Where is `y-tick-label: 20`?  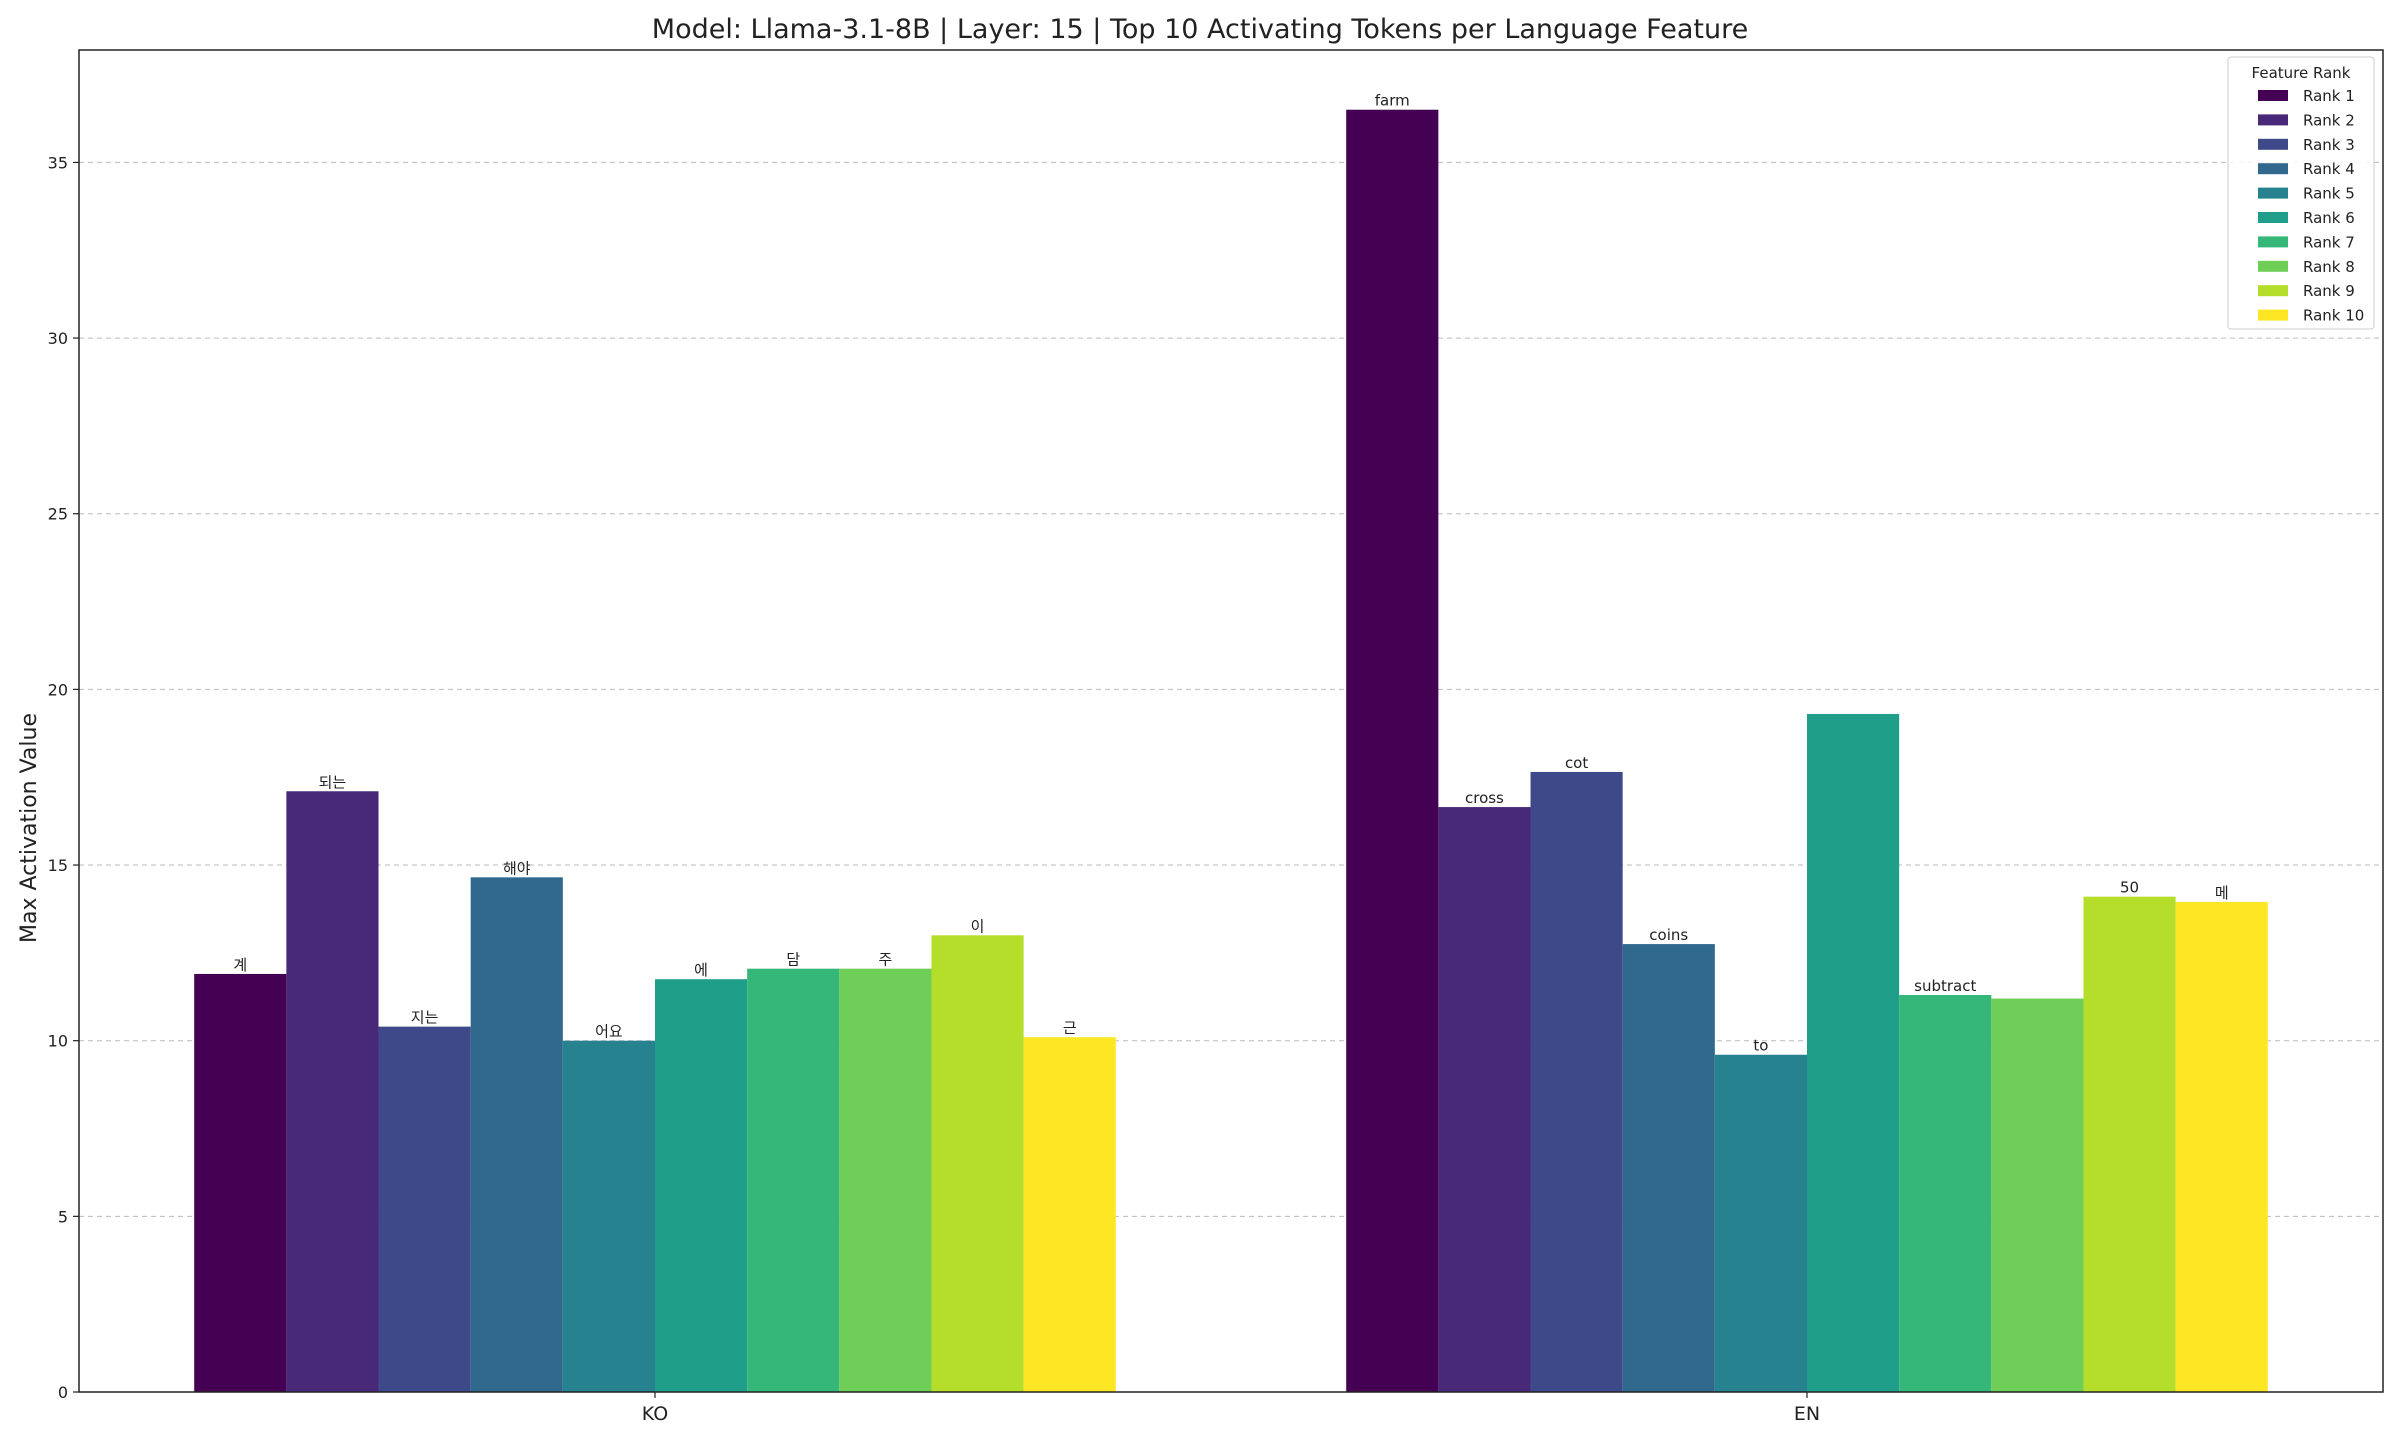 y-tick-label: 20 is located at coordinates (58, 689).